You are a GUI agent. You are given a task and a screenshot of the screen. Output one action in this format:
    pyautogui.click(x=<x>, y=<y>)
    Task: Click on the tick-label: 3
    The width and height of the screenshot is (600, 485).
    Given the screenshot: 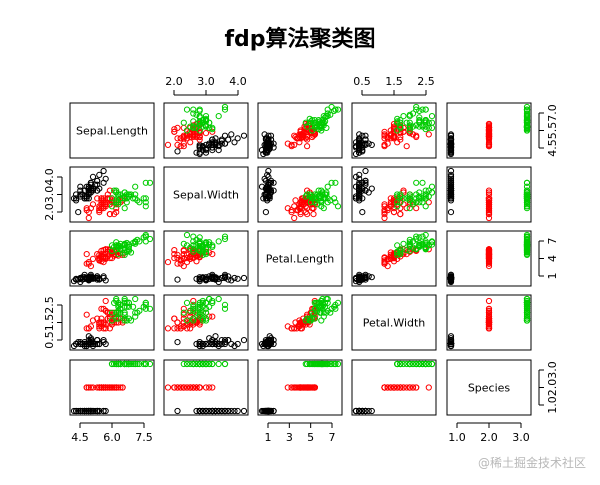 What is the action you would take?
    pyautogui.click(x=289, y=437)
    